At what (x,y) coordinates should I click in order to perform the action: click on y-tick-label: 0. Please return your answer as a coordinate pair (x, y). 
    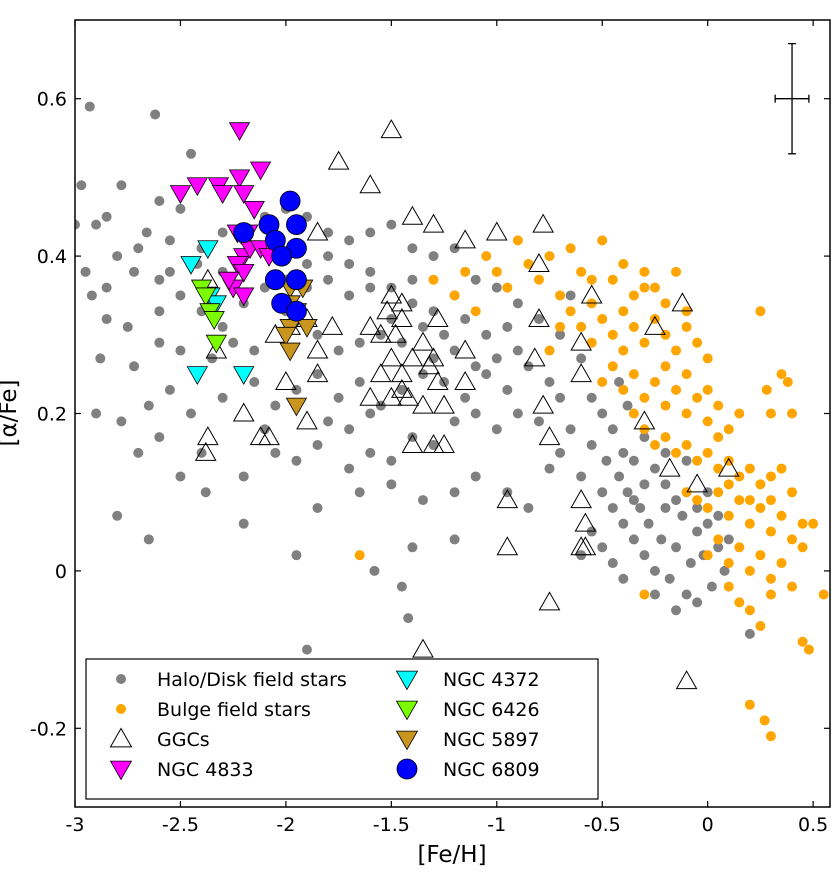
    Looking at the image, I should click on (61, 572).